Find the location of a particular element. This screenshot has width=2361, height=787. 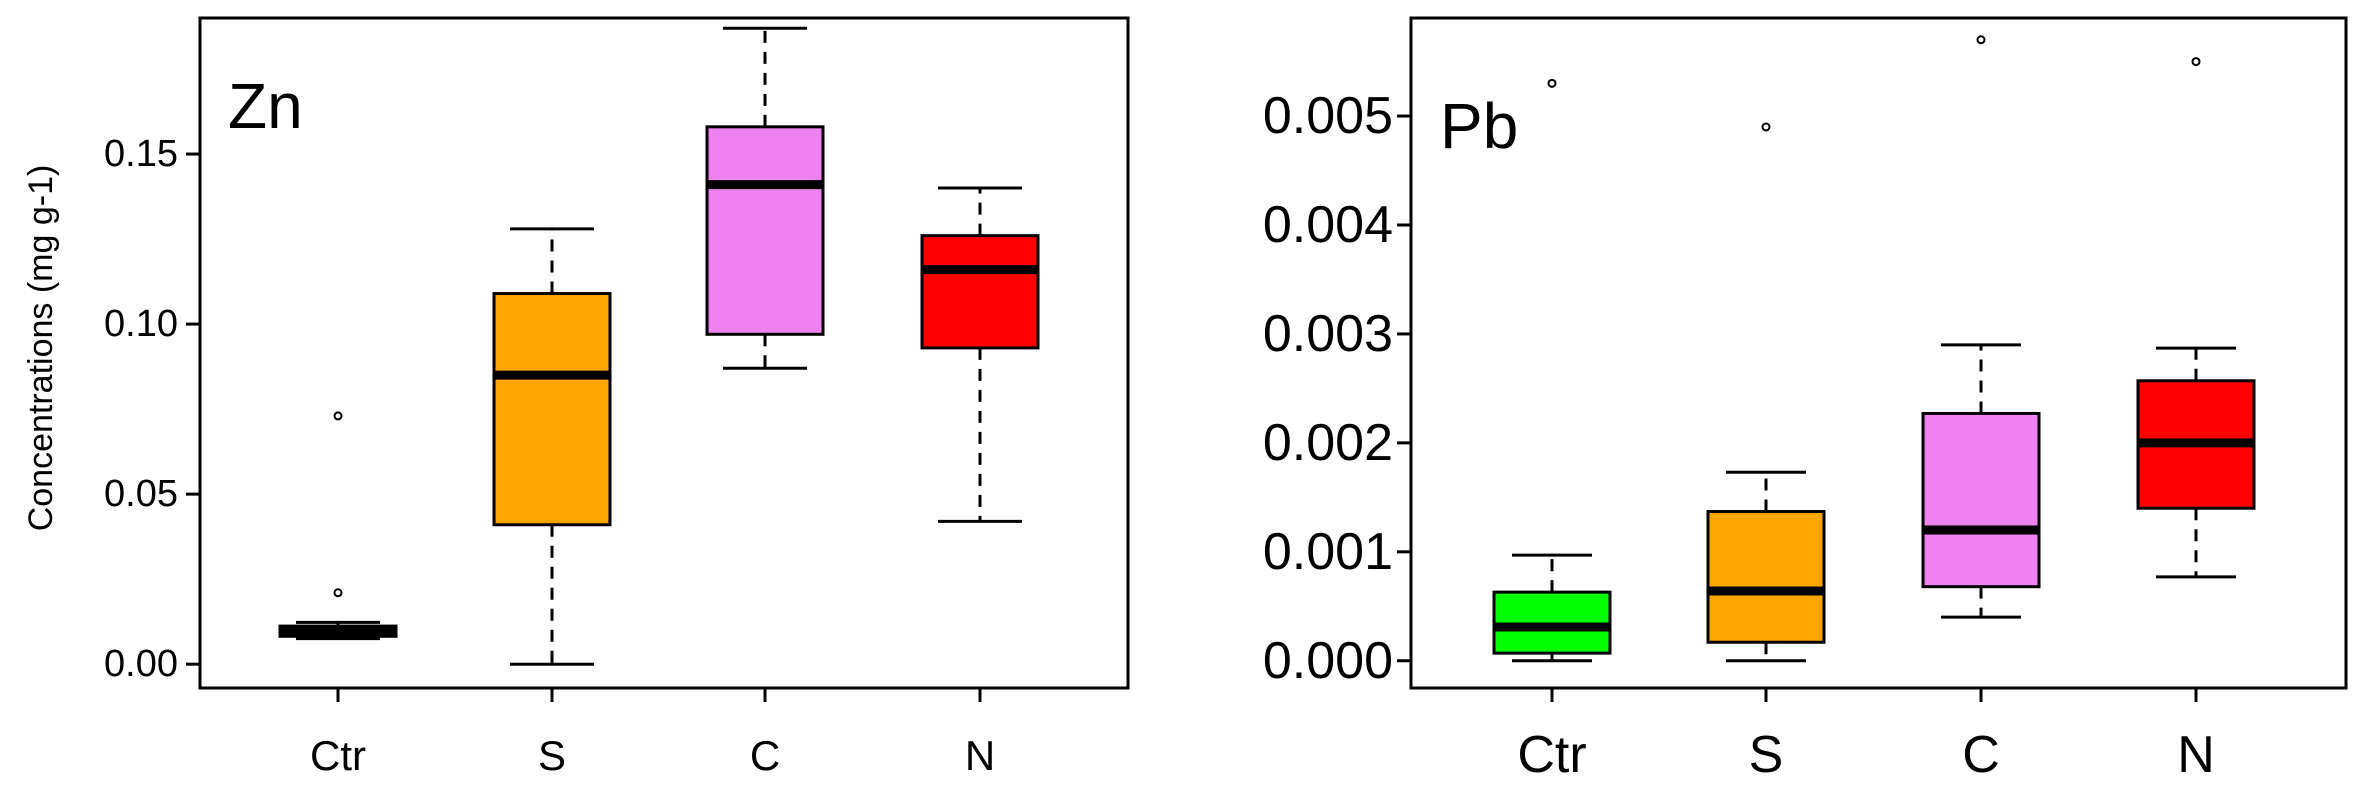

pb-y-tick-label: 0.000 is located at coordinates (1328, 661).